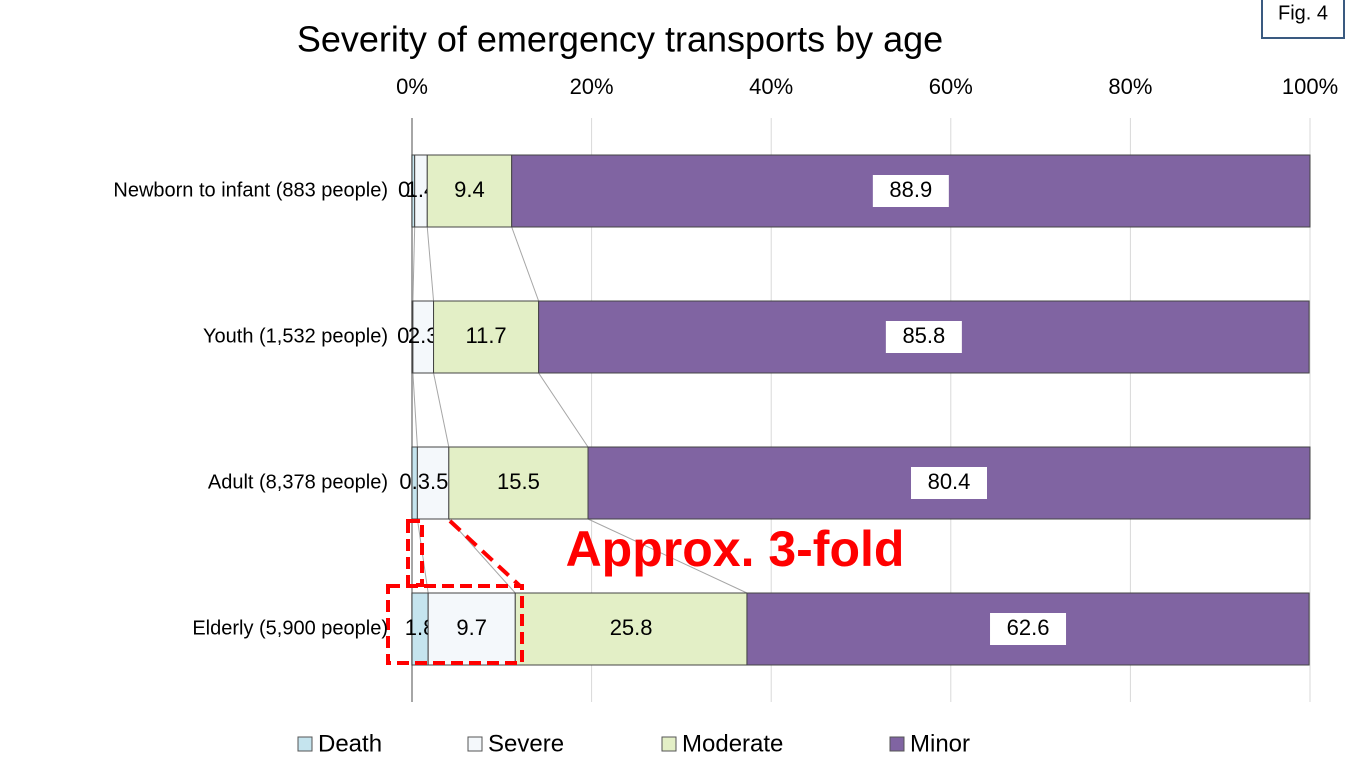 The width and height of the screenshot is (1367, 760). I want to click on value-label: 15.5, so click(518, 481).